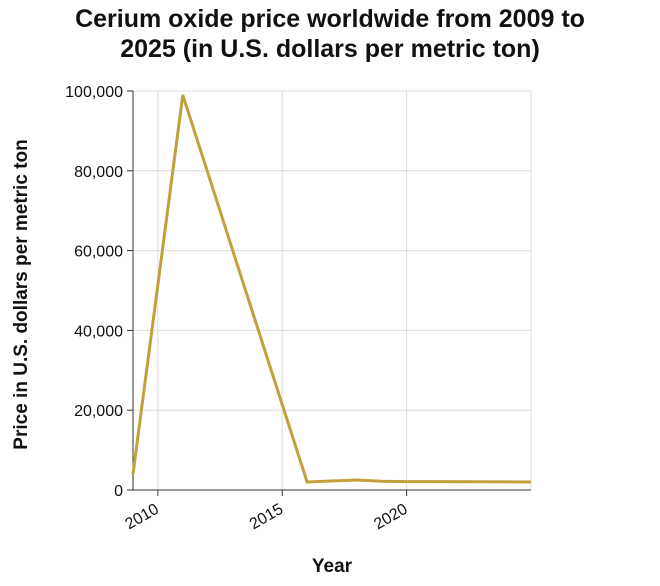 The image size is (660, 586). Describe the element at coordinates (21, 294) in the screenshot. I see `y-axis-title: Price in U.S. dollars per metric ton` at that location.